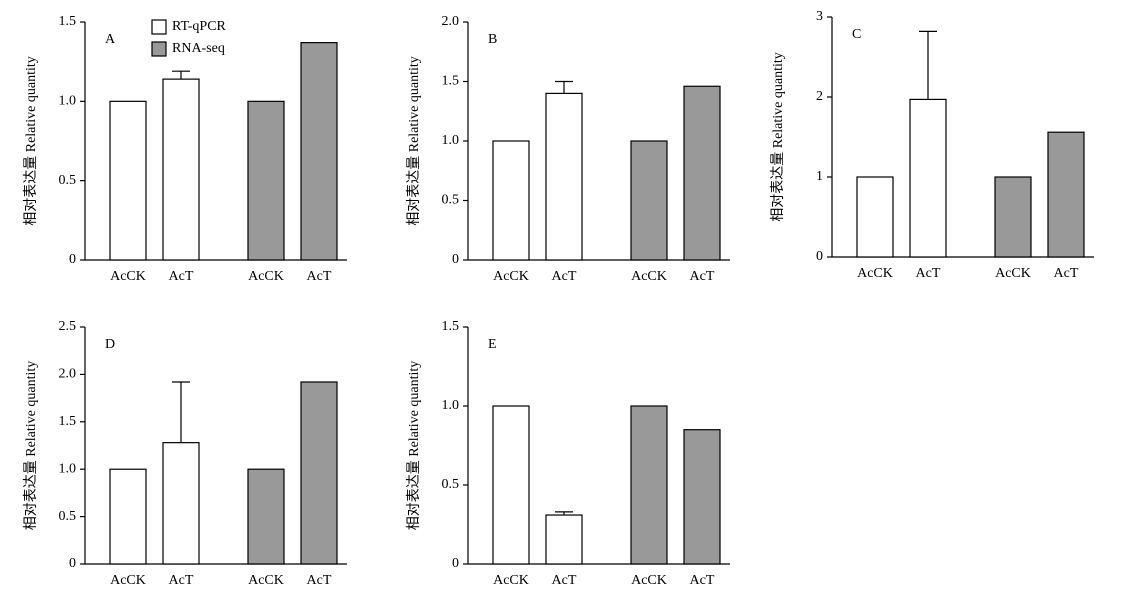 The image size is (1138, 603). Describe the element at coordinates (199, 26) in the screenshot. I see `legend-label: RT-qPCR` at that location.